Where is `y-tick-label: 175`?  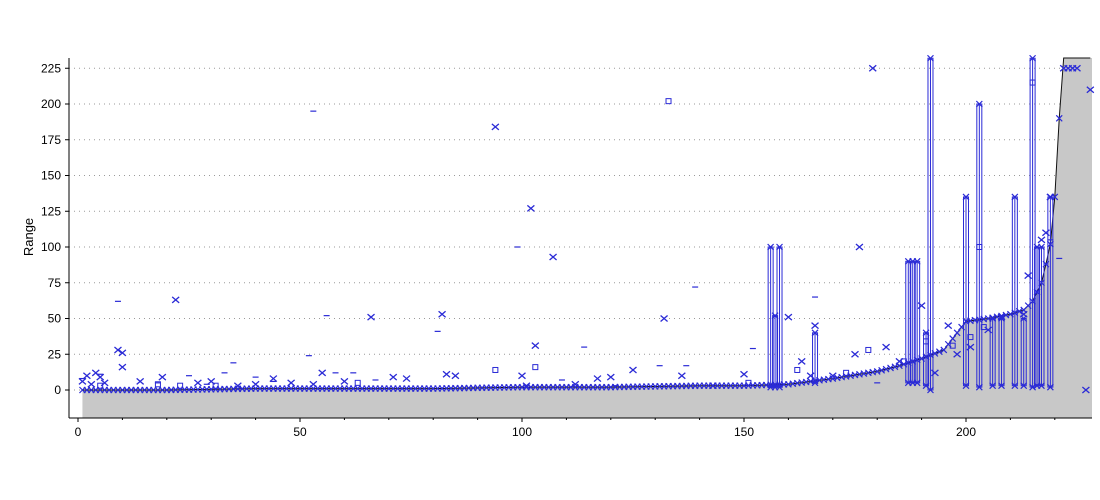
y-tick-label: 175 is located at coordinates (51, 140).